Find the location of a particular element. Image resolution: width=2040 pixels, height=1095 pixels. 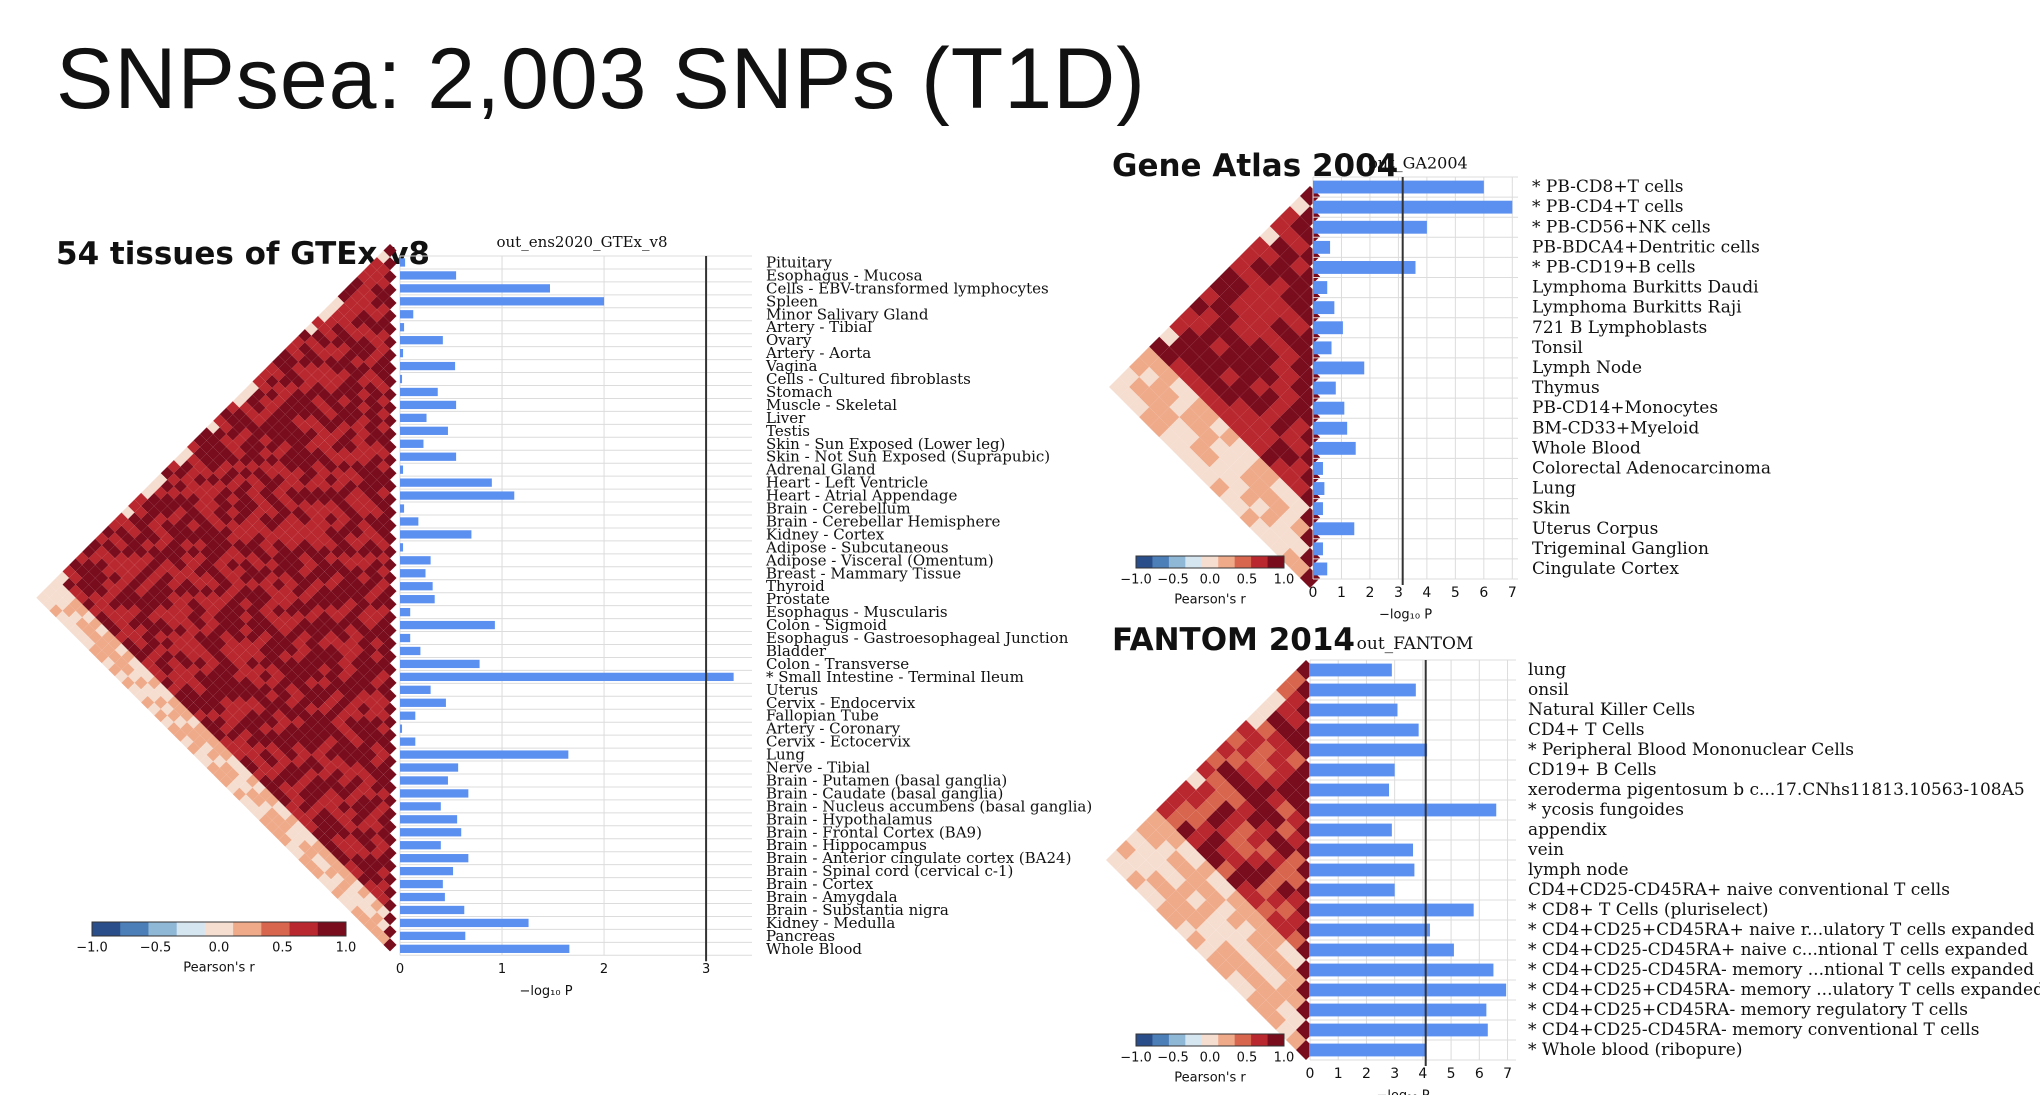

category-label: Lymphoma Burkitts Daudi is located at coordinates (1645, 288).